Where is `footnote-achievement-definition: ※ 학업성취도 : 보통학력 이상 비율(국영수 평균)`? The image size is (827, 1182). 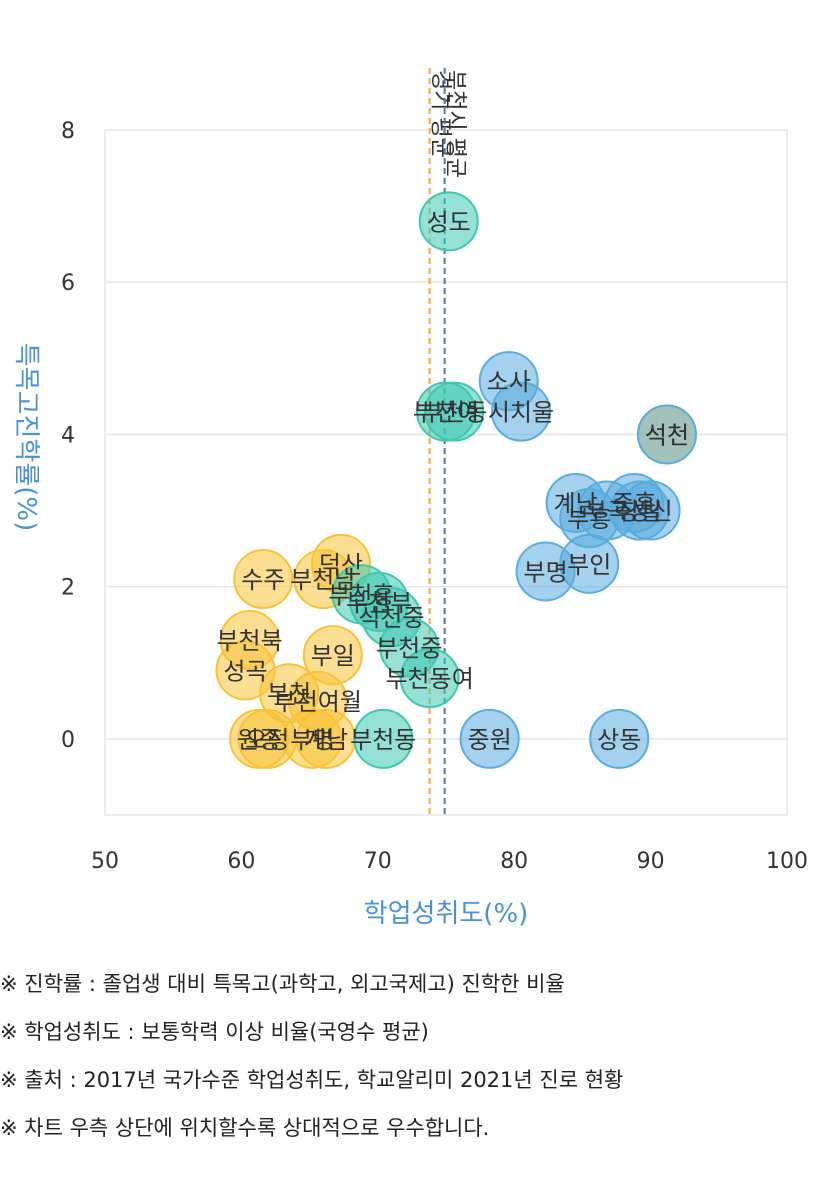
footnote-achievement-definition: ※ 학업성취도 : 보통학력 이상 비율(국영수 평균) is located at coordinates (214, 1032).